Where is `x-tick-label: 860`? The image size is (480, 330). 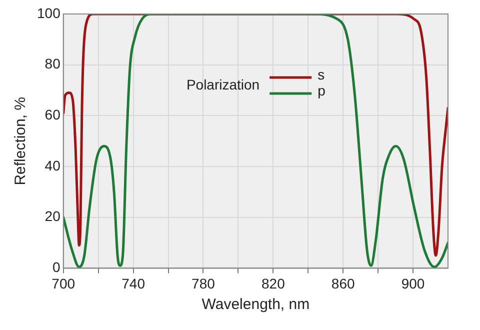
x-tick-label: 860 is located at coordinates (343, 283).